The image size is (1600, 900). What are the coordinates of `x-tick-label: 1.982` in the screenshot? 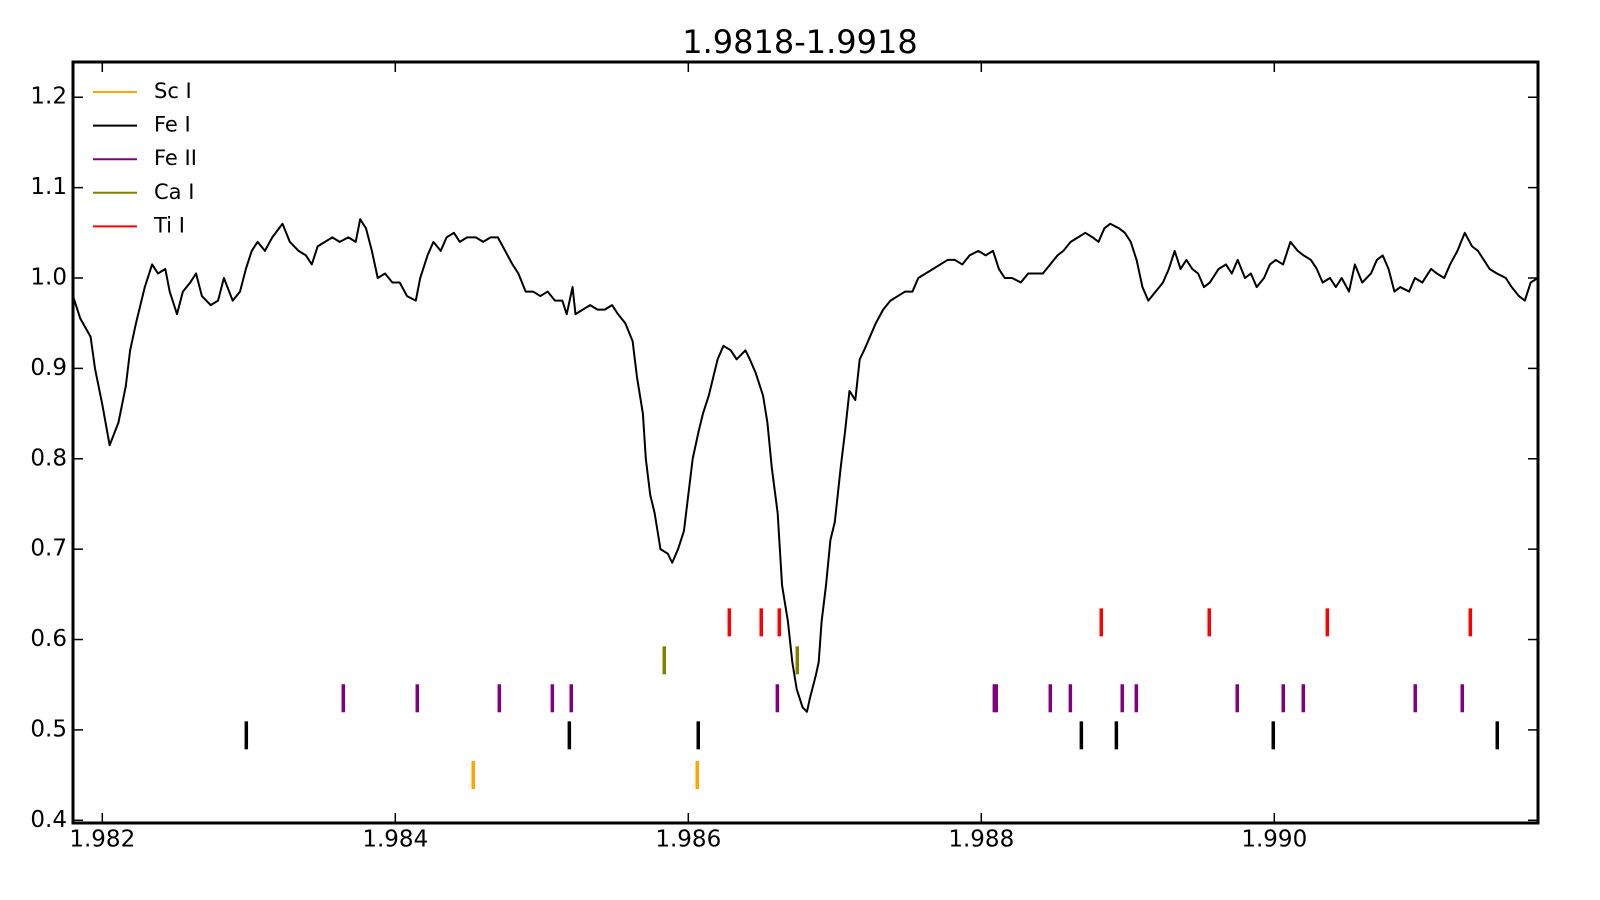 It's located at (102, 840).